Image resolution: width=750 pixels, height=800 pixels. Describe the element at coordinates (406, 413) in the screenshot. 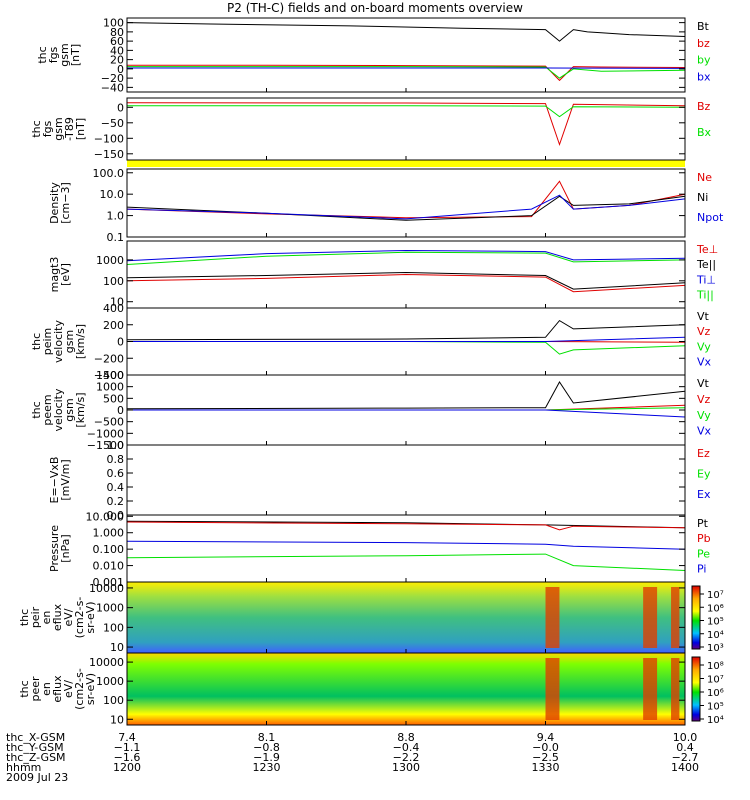

I see `series-line-peem_velocity-Vx` at that location.